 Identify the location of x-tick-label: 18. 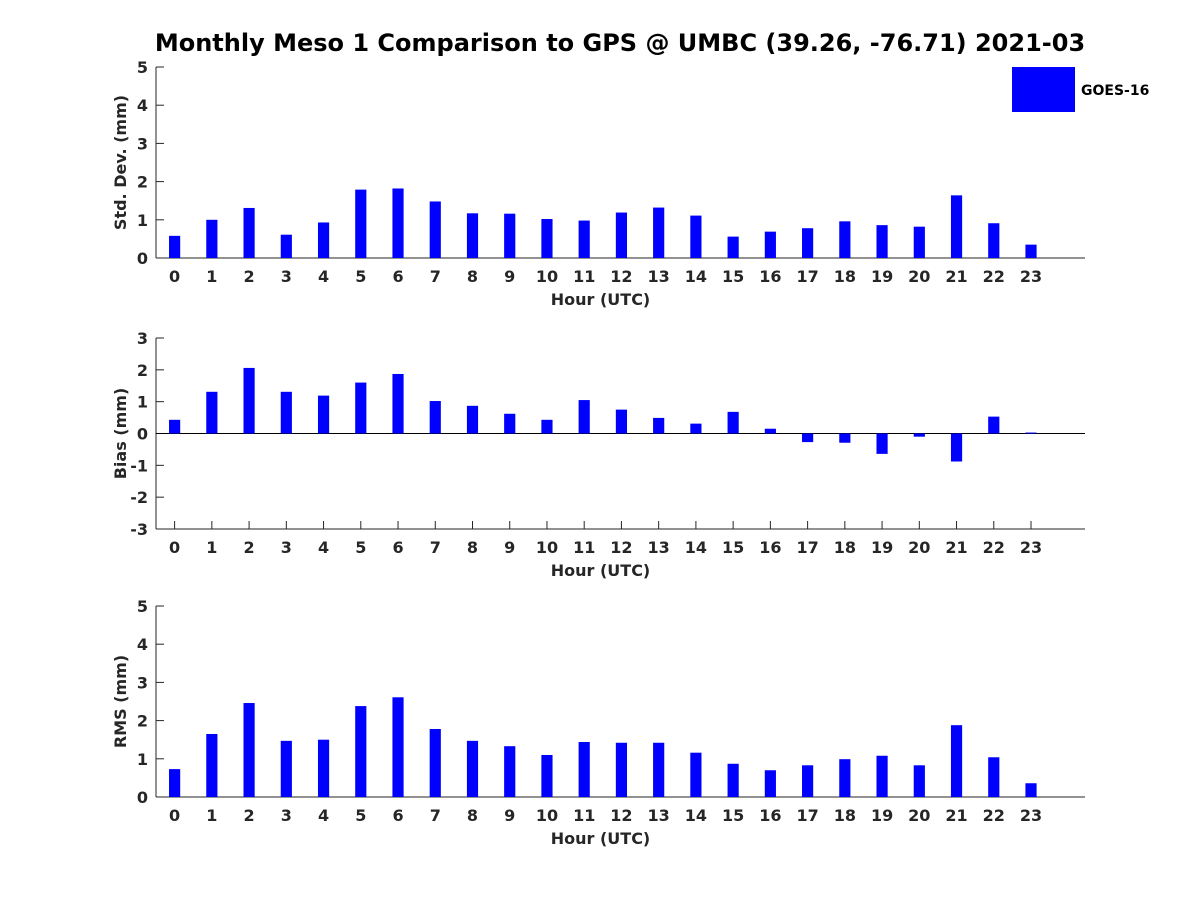
(845, 276).